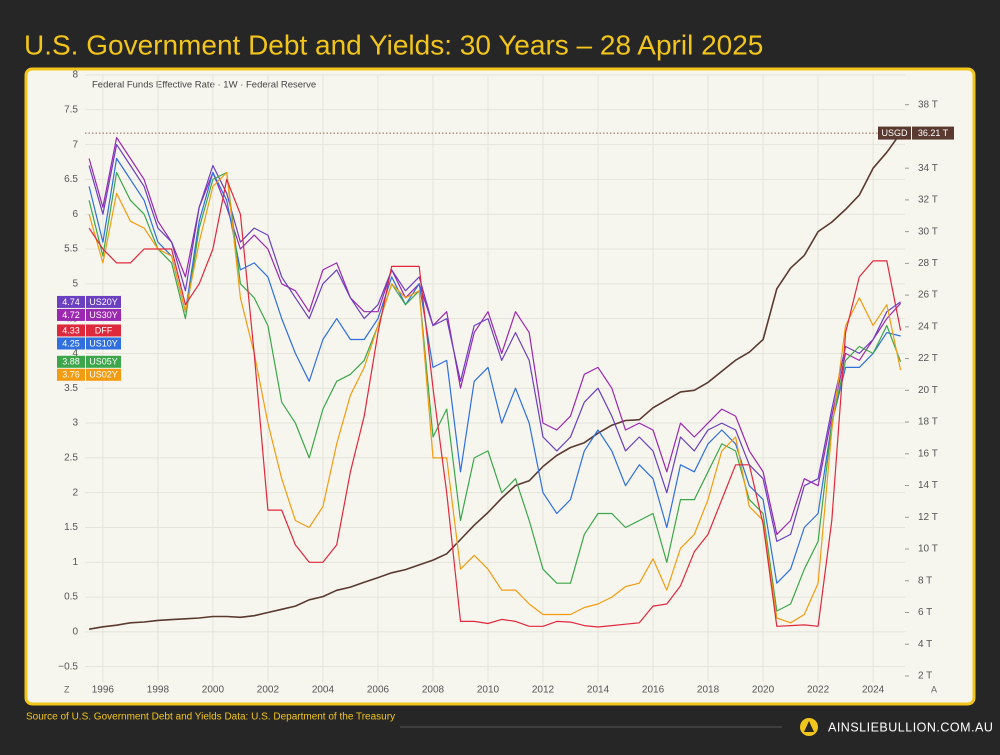  I want to click on x-tick-label: 2012, so click(543, 690).